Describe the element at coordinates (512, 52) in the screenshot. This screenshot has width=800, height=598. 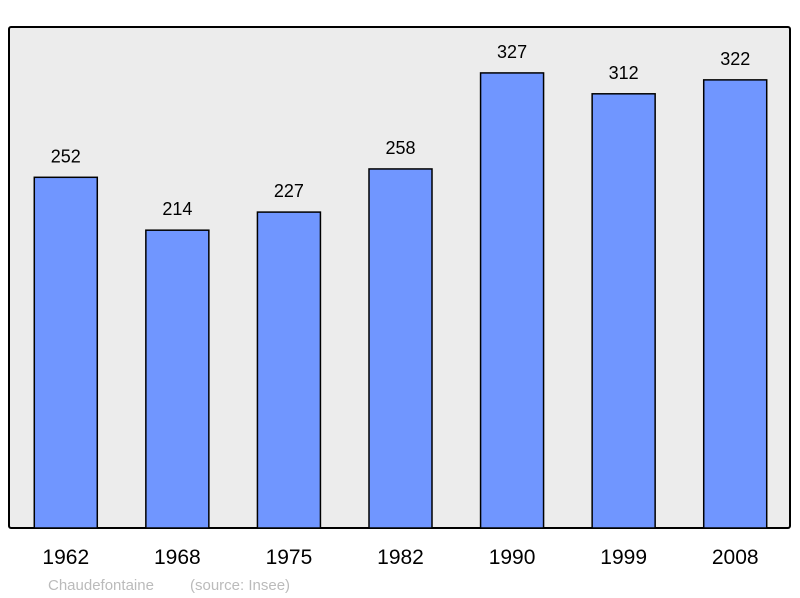
I see `data-label-1990: 327` at that location.